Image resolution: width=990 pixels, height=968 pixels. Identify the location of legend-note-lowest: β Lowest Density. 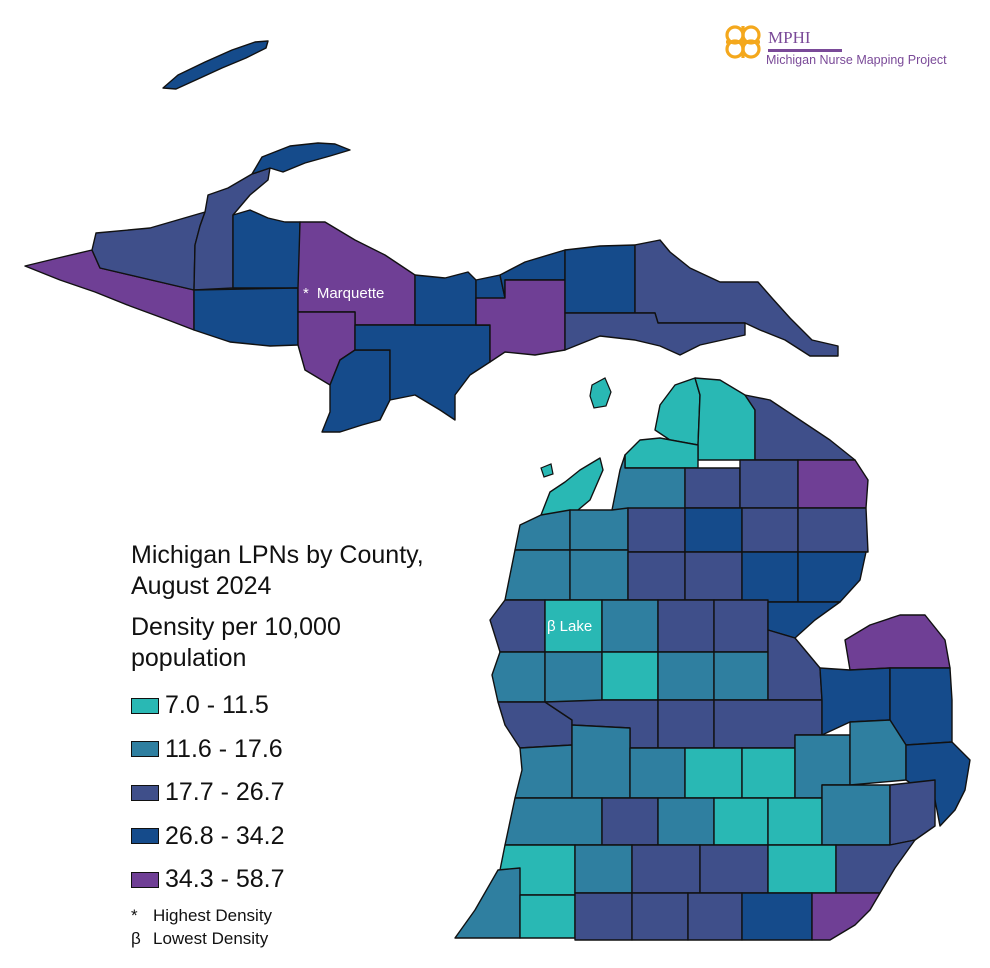
(301, 938).